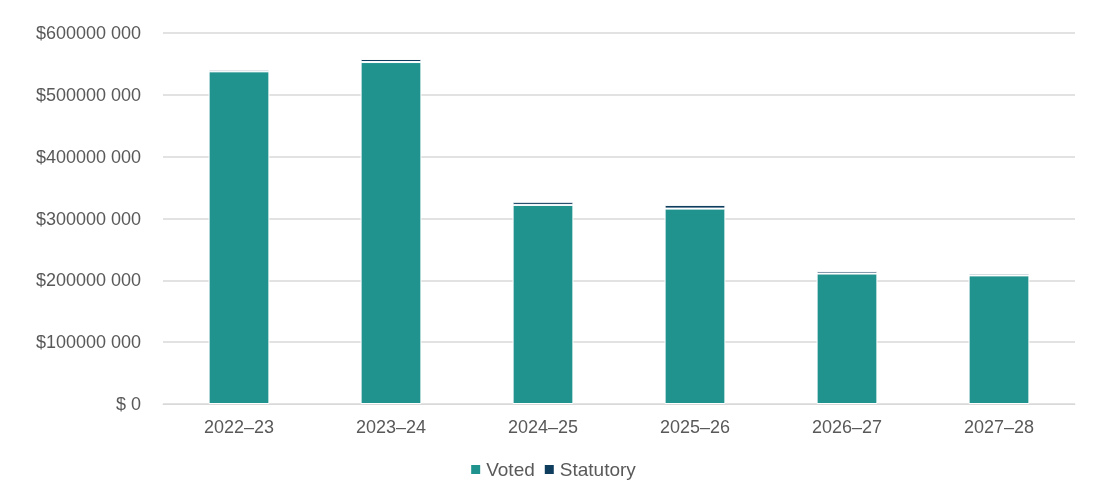 This screenshot has width=1105, height=492. I want to click on y-tick-label: $300000 000, so click(88, 218).